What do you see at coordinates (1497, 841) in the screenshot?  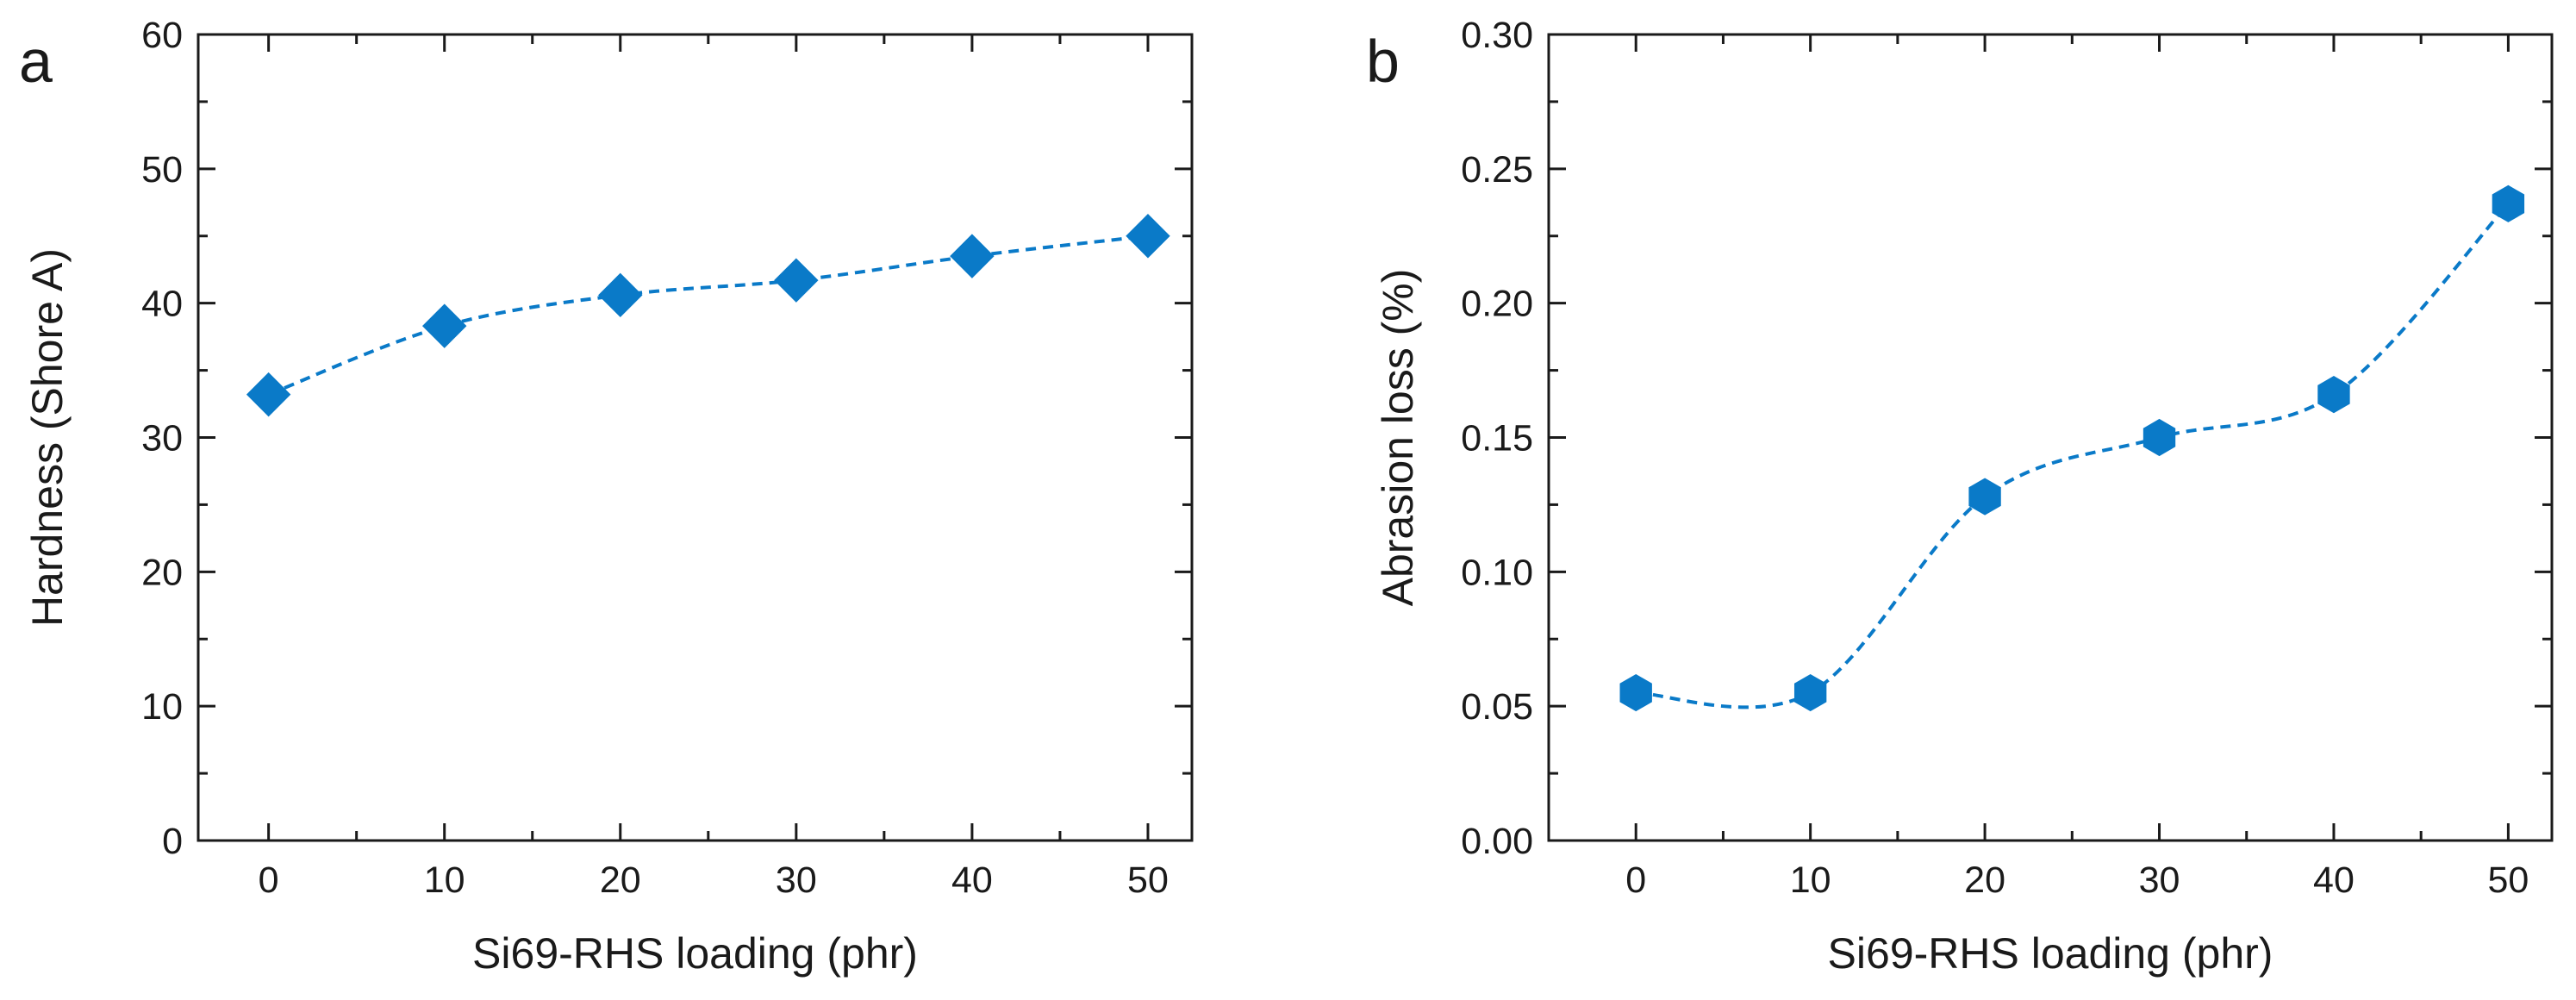 I see `y-tick-label: 0.00` at bounding box center [1497, 841].